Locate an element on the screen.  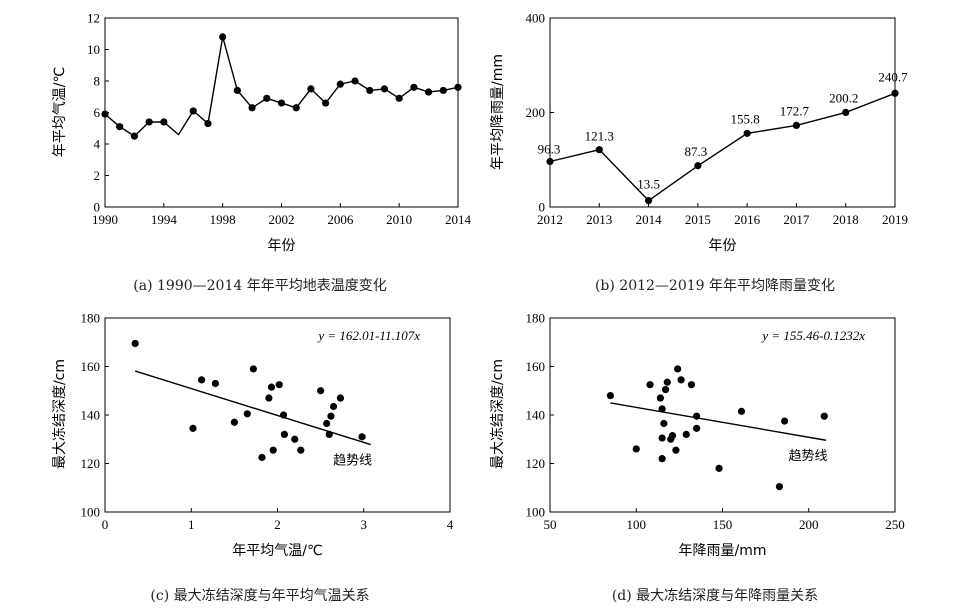
data-label: 200.2 is located at coordinates (843, 97).